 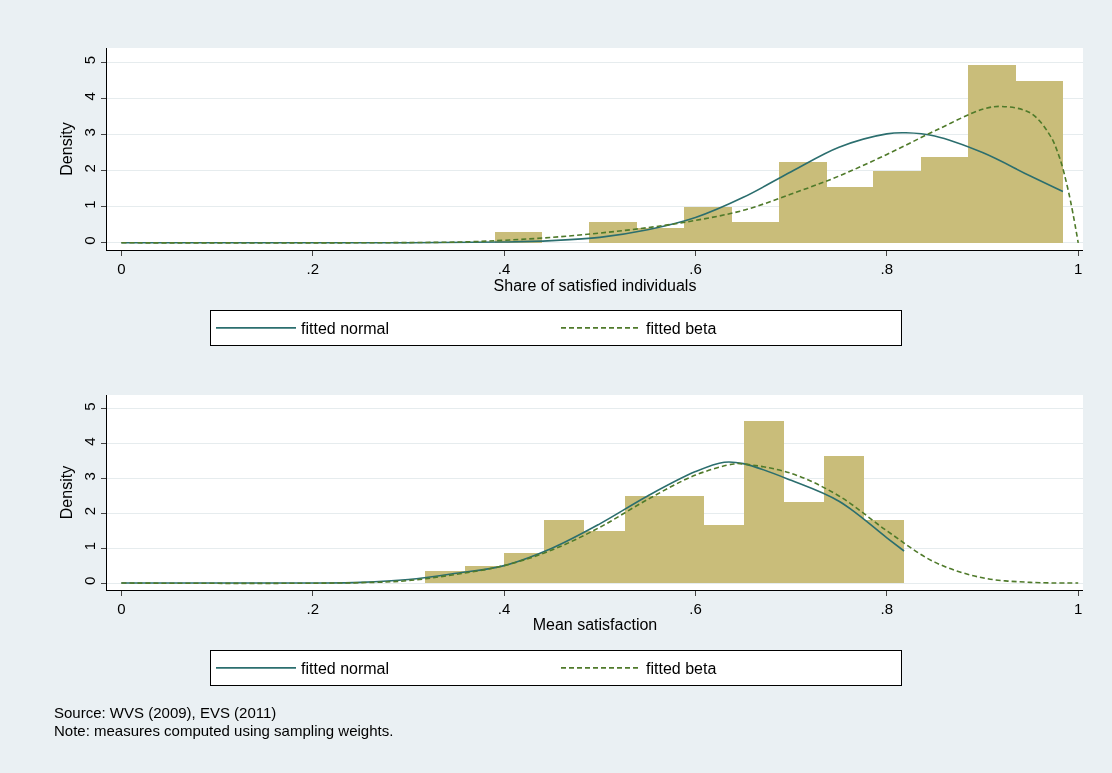 I want to click on x-axis-title: Mean satisfaction, so click(x=595, y=624).